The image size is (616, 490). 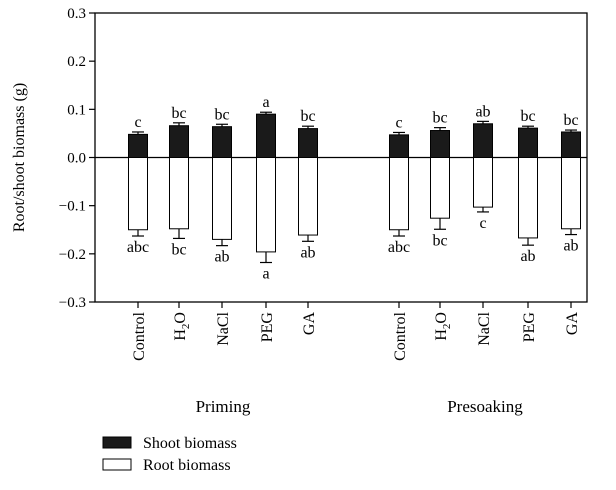 What do you see at coordinates (72, 303) in the screenshot?
I see `y-tick-label: −0.3` at bounding box center [72, 303].